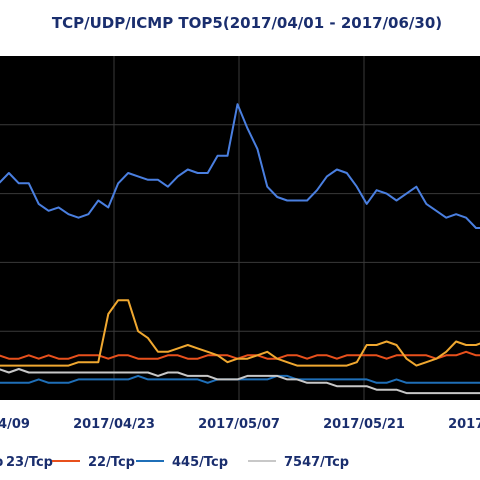 The height and width of the screenshot is (480, 480). I want to click on x-tick-label: 2017/04/09, so click(15, 424).